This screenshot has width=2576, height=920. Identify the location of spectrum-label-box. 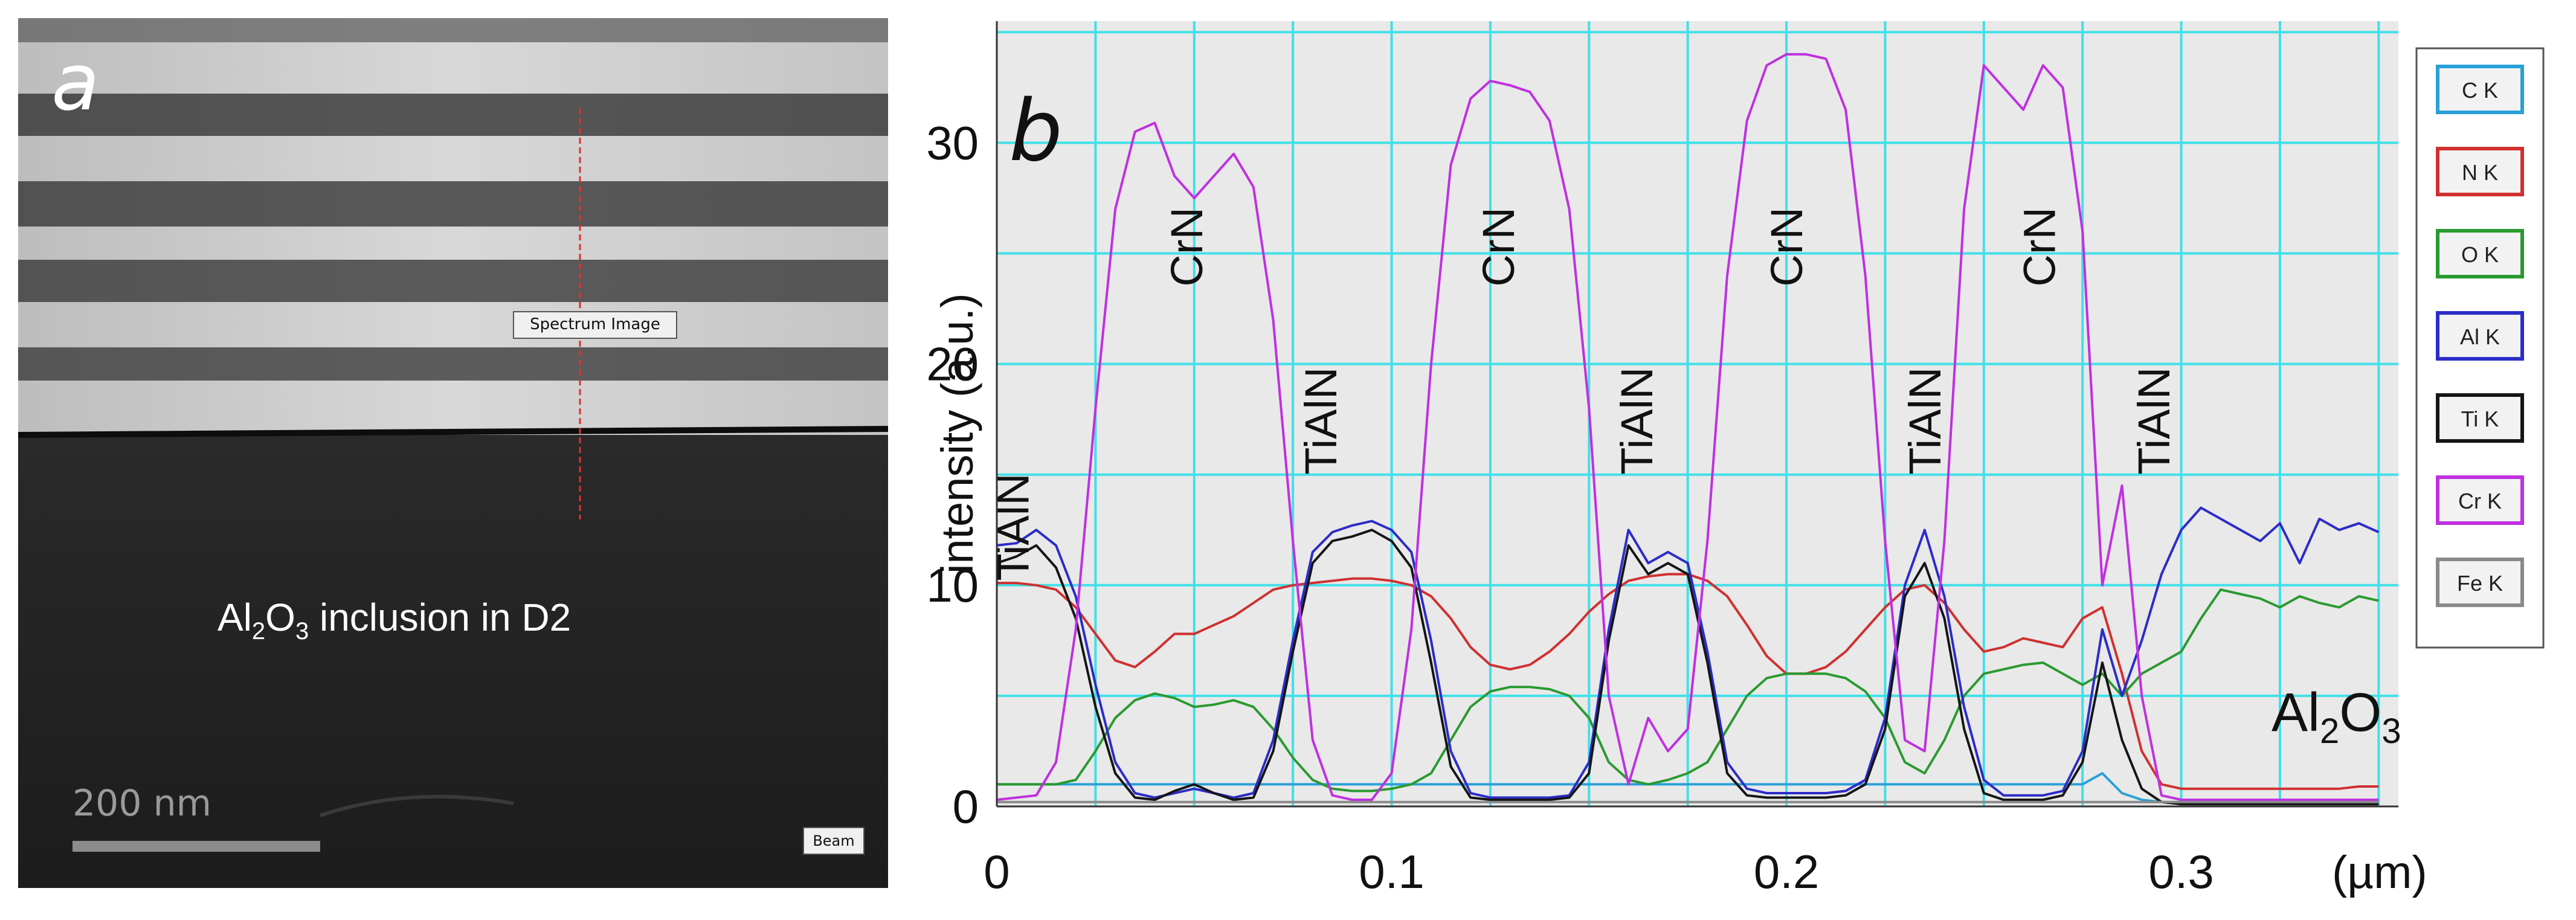
(595, 325).